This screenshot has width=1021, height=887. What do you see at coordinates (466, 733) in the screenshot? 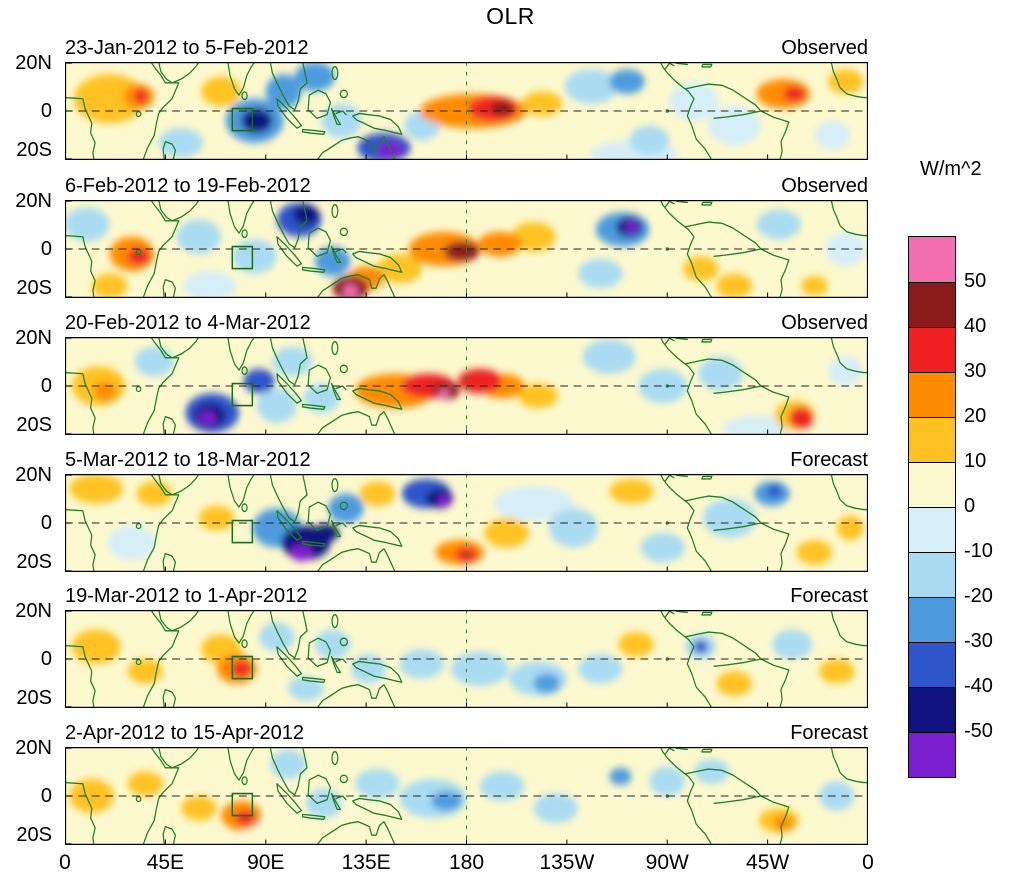
I see `panel-6-header: 2-Apr-2012 to 15-Apr-2012 Forecast` at bounding box center [466, 733].